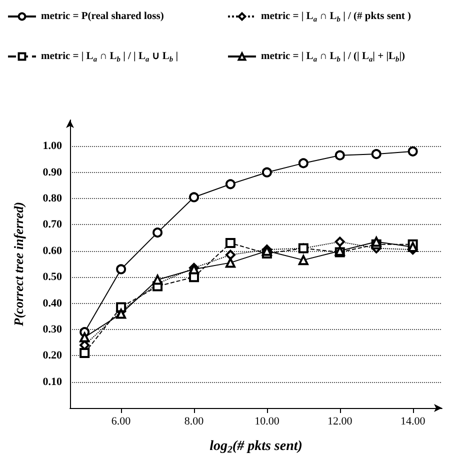 The width and height of the screenshot is (467, 470). Describe the element at coordinates (52, 329) in the screenshot. I see `y-tick-label: 0.30` at that location.